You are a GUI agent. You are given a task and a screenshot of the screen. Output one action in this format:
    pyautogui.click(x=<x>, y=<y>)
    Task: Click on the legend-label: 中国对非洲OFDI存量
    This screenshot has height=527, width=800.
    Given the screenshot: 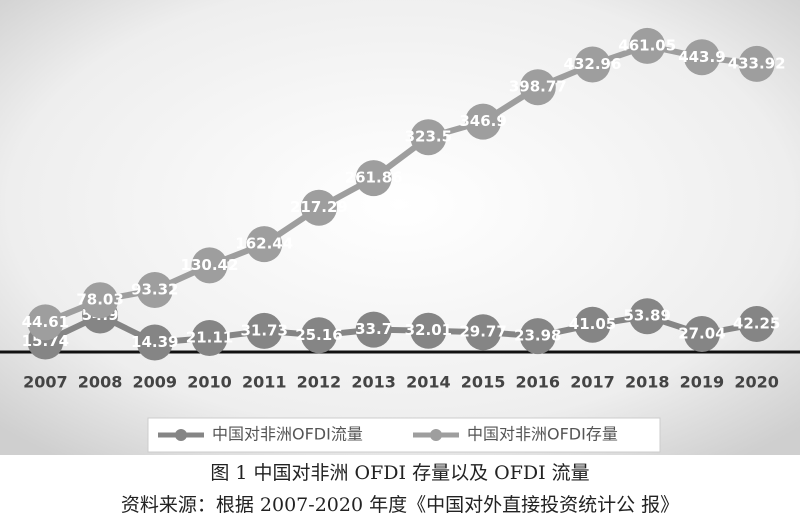 What is the action you would take?
    pyautogui.click(x=542, y=434)
    